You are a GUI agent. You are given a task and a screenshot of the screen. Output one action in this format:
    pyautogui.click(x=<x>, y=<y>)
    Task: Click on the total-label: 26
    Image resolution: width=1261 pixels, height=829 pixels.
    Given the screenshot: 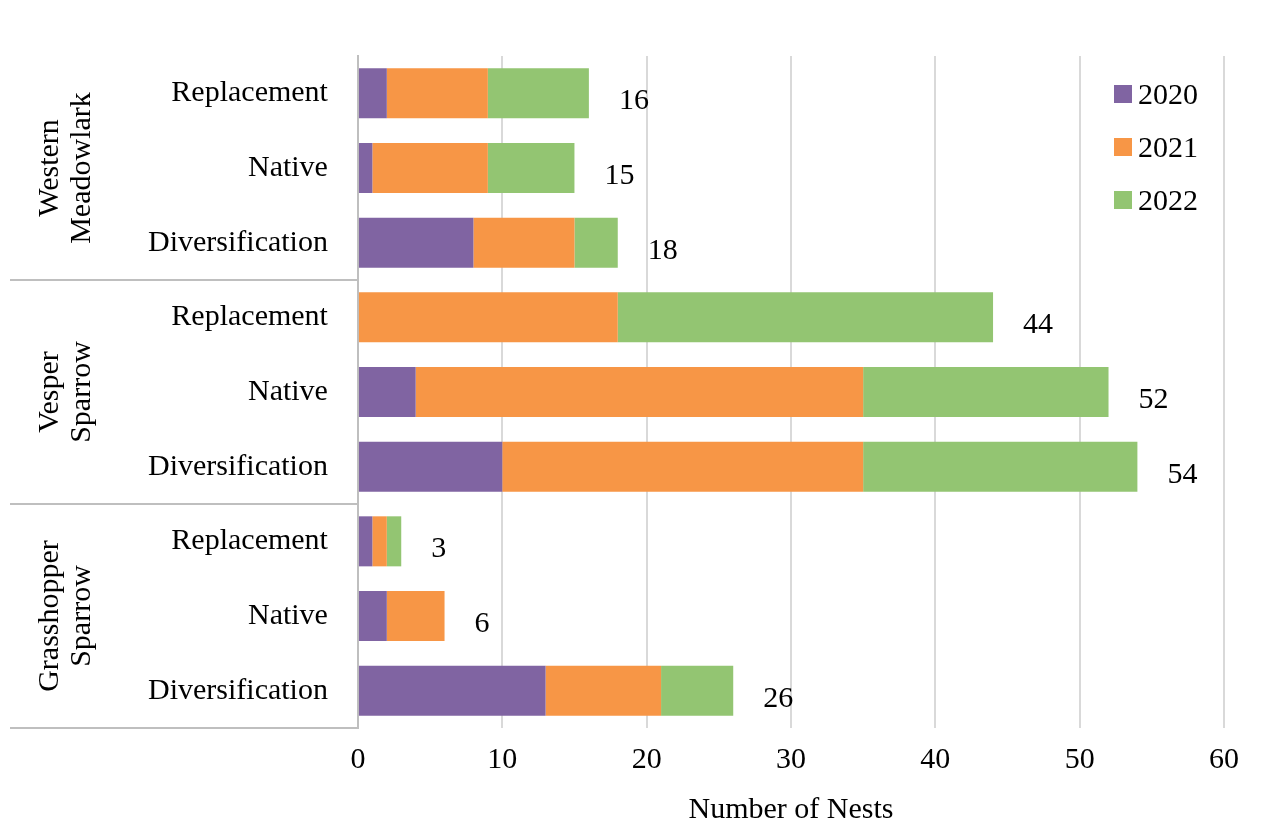 What is the action you would take?
    pyautogui.click(x=778, y=696)
    